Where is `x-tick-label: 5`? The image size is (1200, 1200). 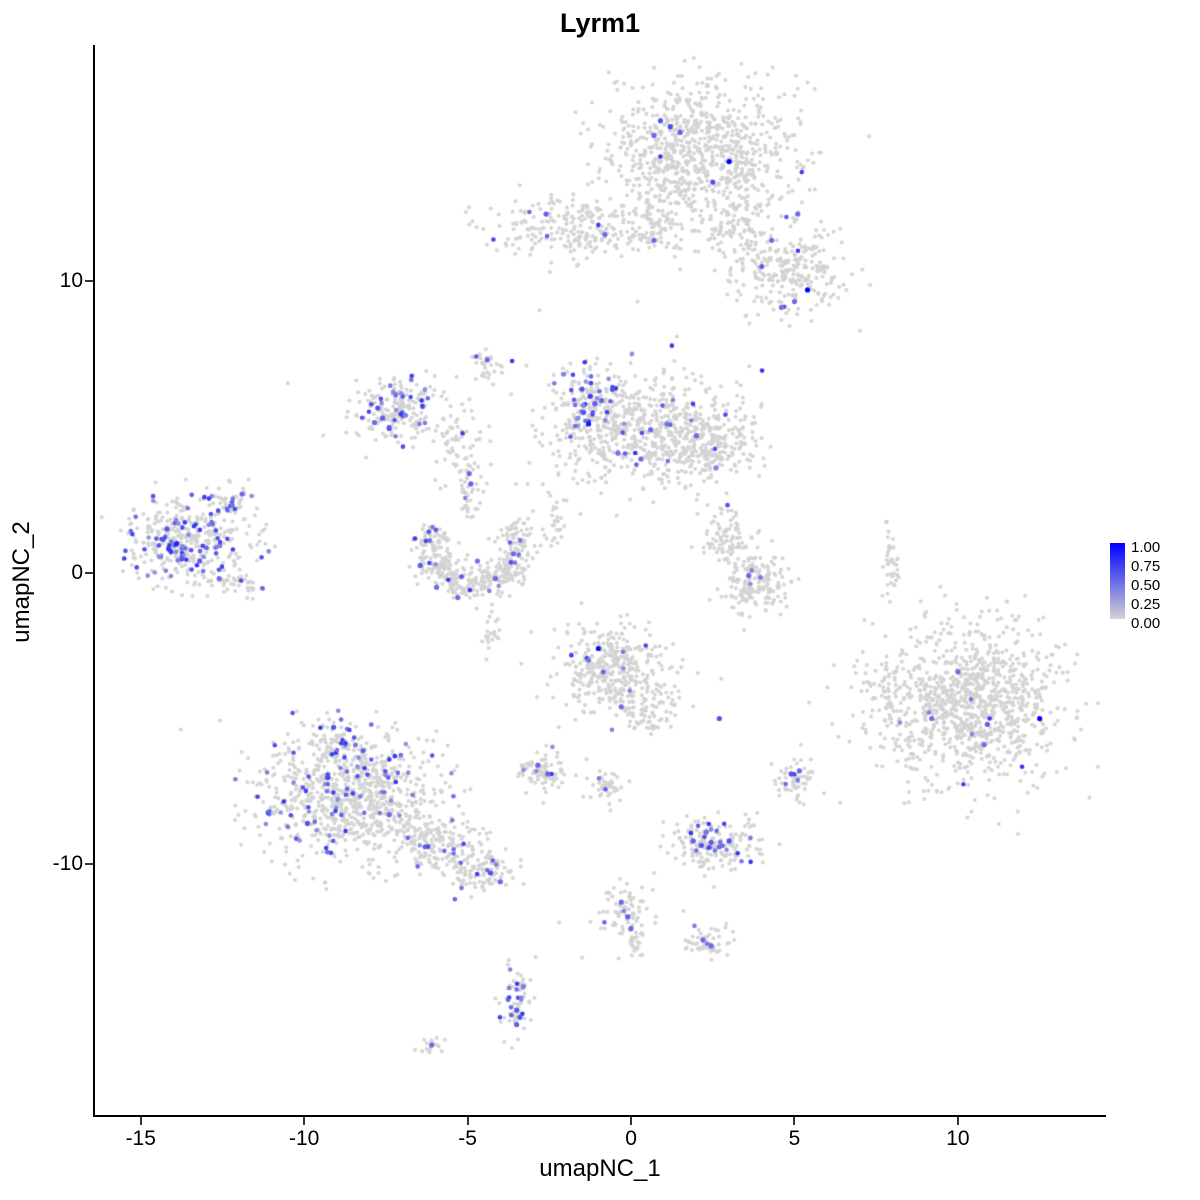
x-tick-label: 5 is located at coordinates (794, 1138).